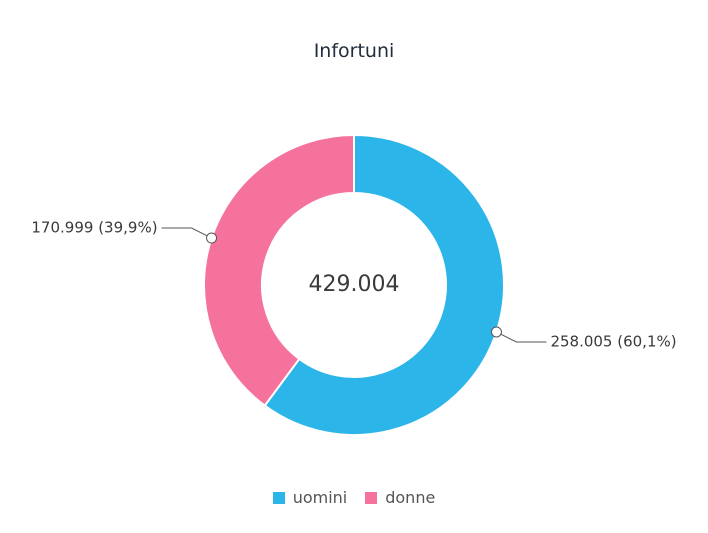  Describe the element at coordinates (94, 228) in the screenshot. I see `data-label-donne: 170.999 (39,9%)` at that location.